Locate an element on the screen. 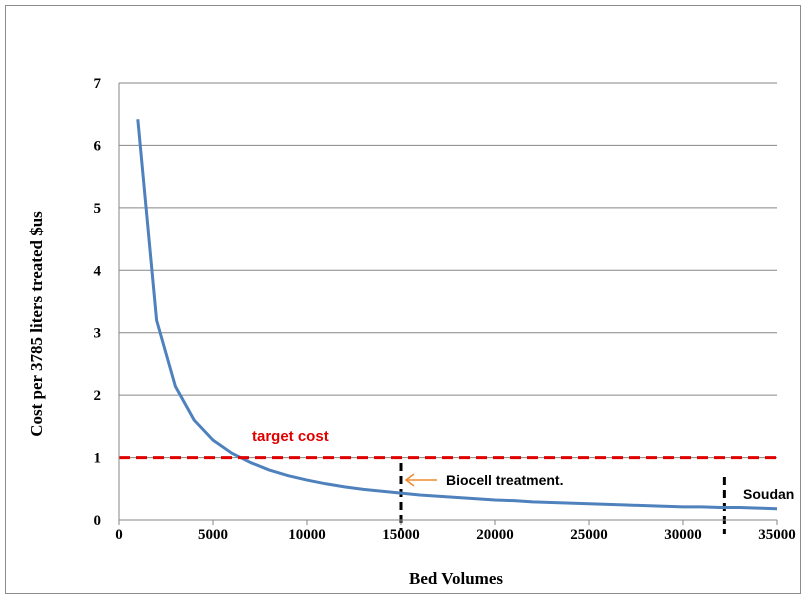  biocell-treatment-label: Biocell treatment. is located at coordinates (504, 480).